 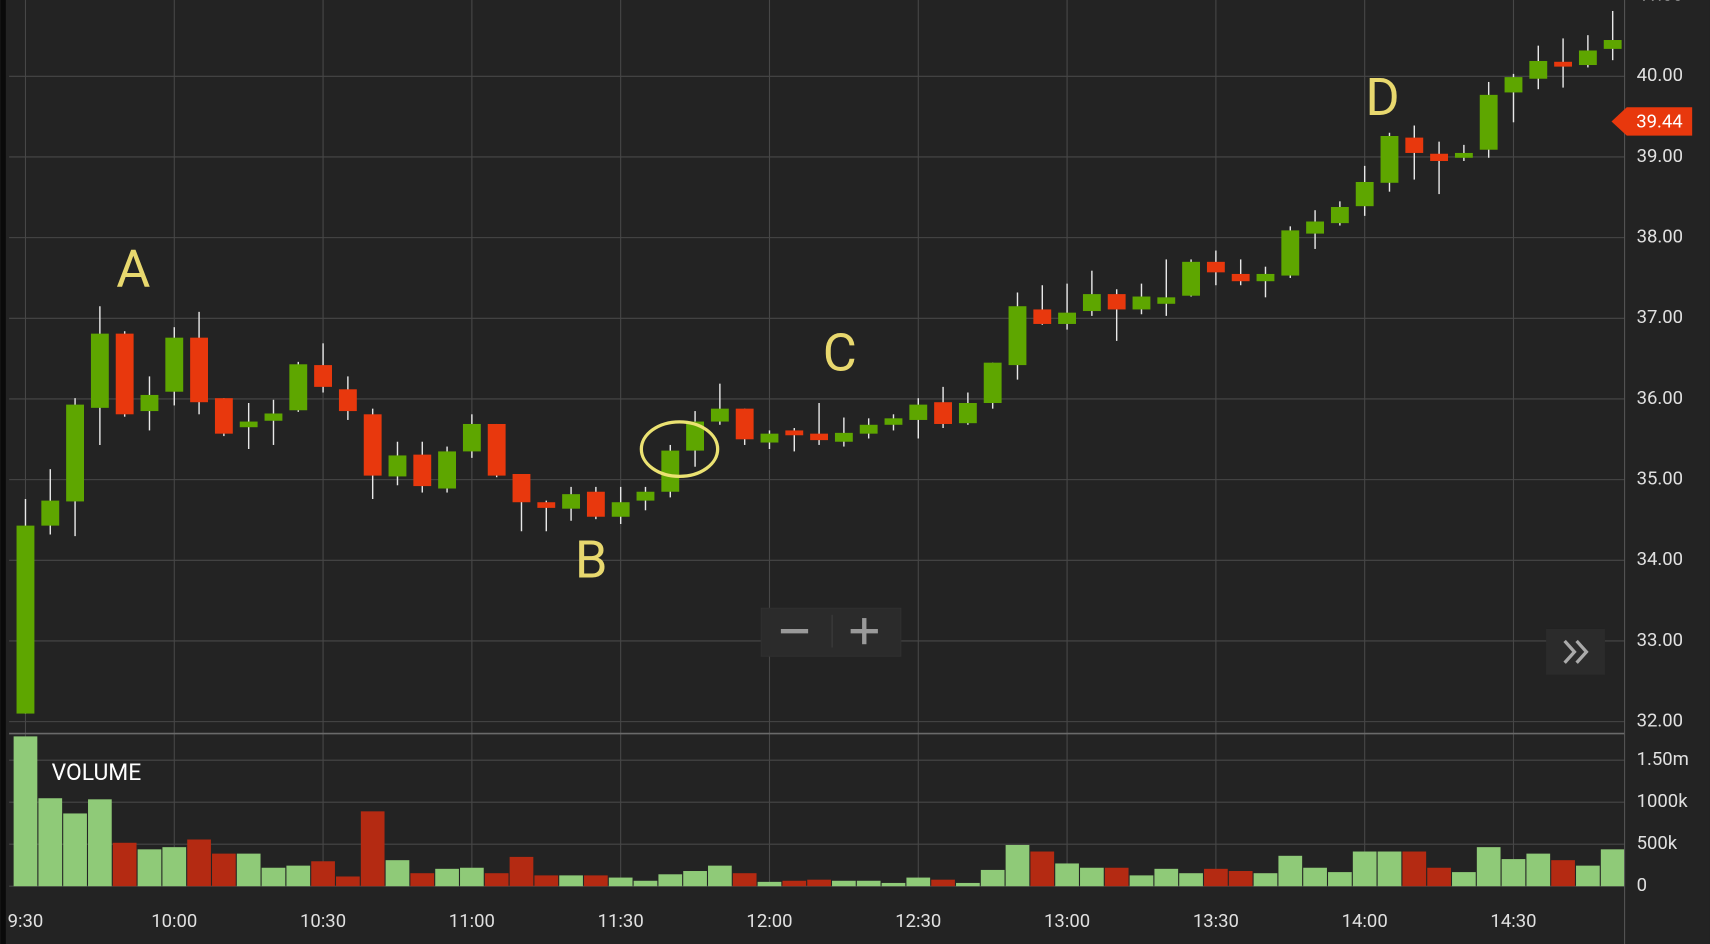 I want to click on volume-tick-label: 0, so click(x=1642, y=885).